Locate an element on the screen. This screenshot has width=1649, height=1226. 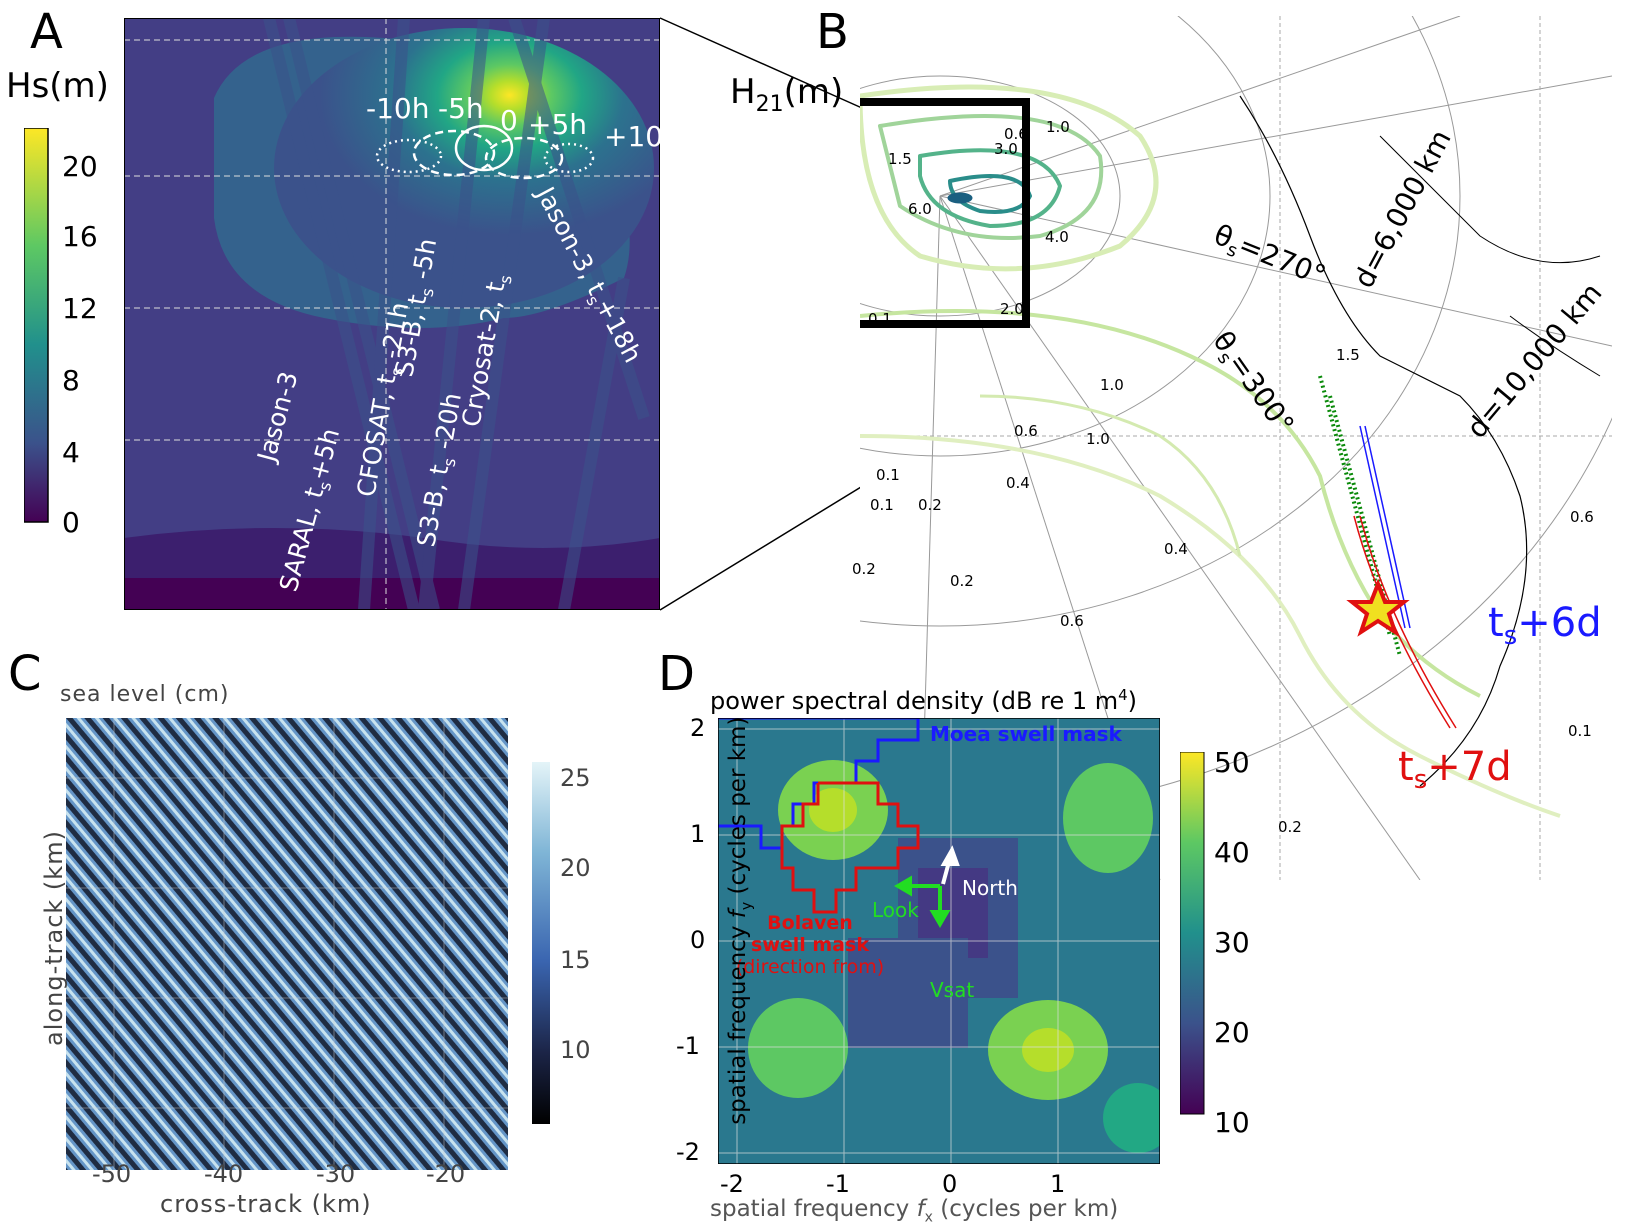
x-tick: -20 is located at coordinates (446, 1174).